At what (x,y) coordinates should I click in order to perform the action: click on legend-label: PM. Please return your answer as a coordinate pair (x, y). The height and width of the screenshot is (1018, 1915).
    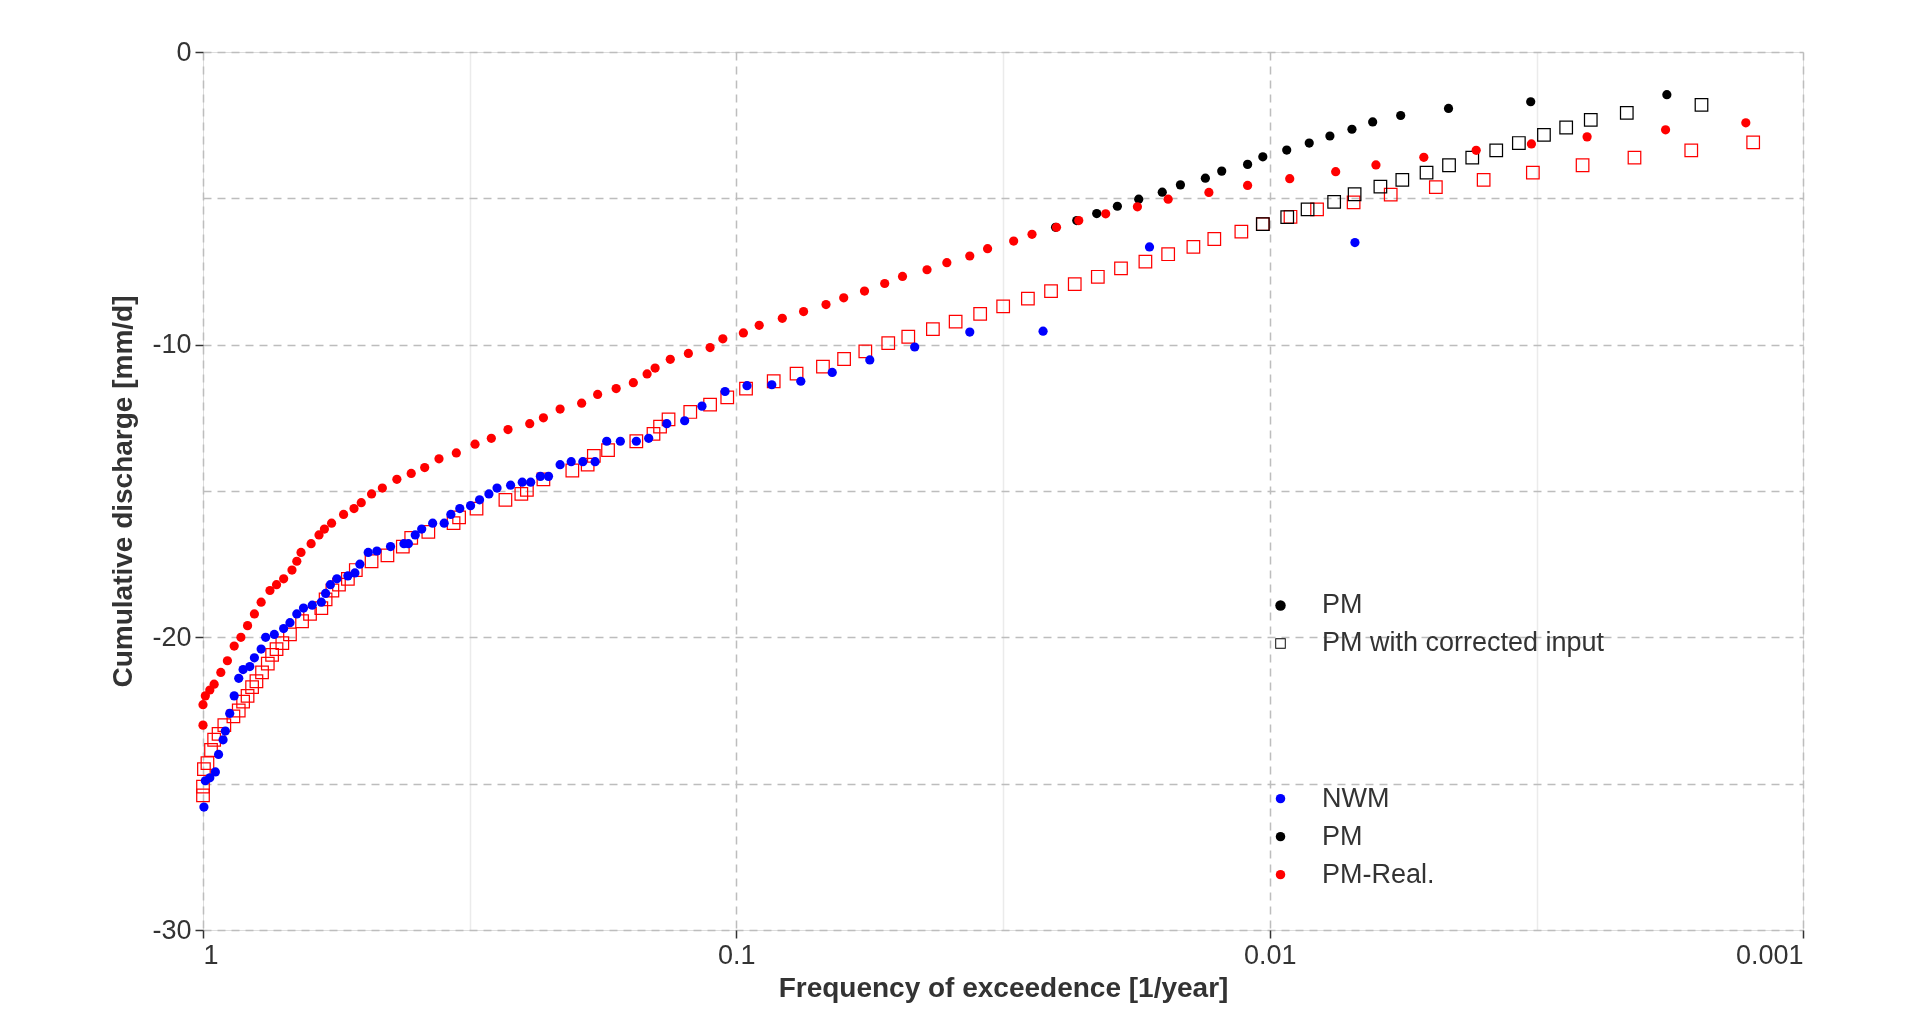
    Looking at the image, I should click on (1342, 604).